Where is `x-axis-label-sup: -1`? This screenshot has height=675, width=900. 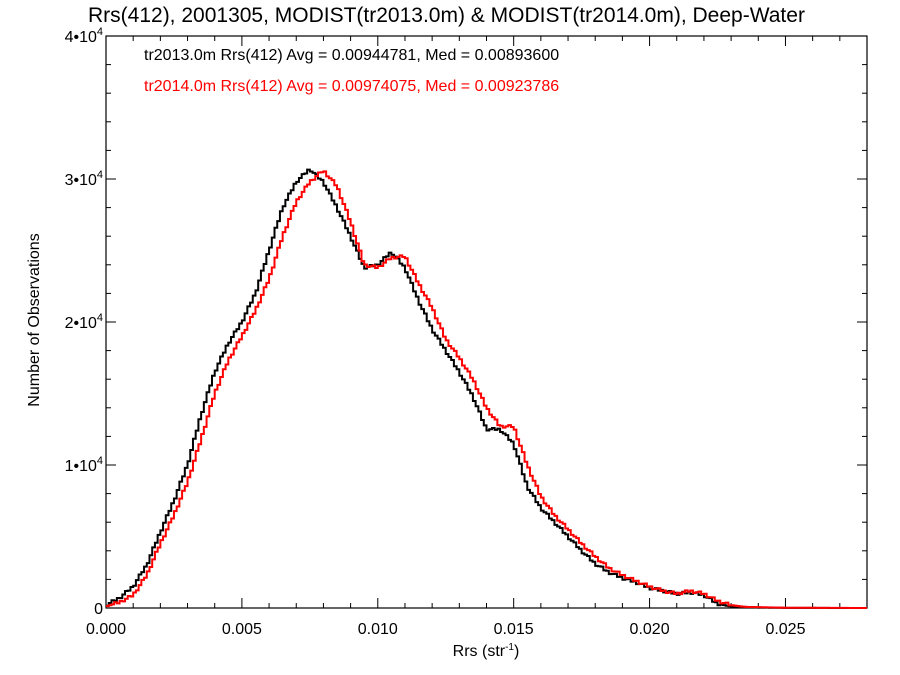
x-axis-label-sup: -1 is located at coordinates (509, 647).